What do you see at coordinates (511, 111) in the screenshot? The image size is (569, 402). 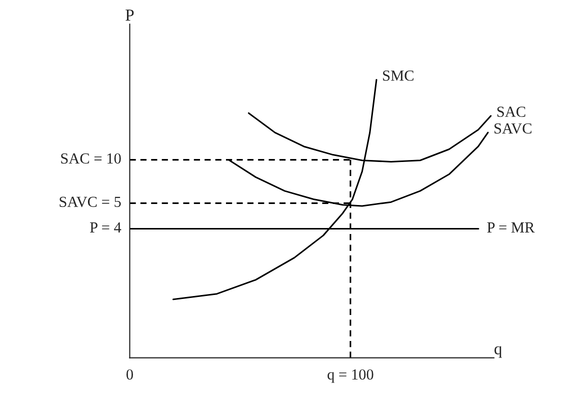 I see `series-label: SAC` at bounding box center [511, 111].